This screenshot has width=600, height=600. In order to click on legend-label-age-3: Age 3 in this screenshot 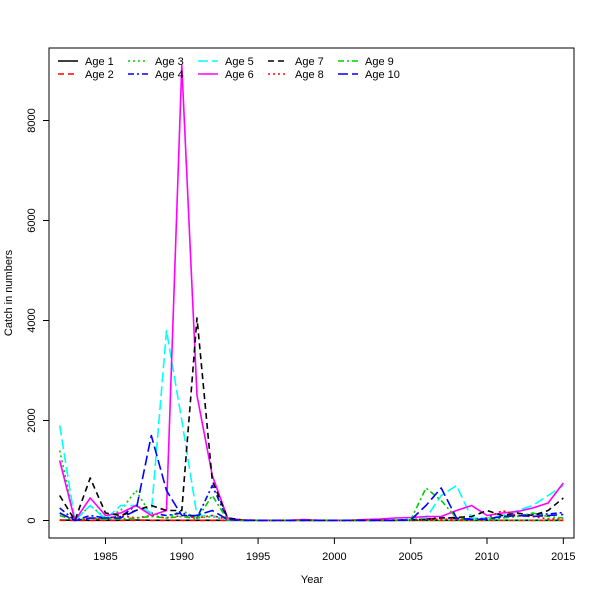, I will do `click(169, 62)`.